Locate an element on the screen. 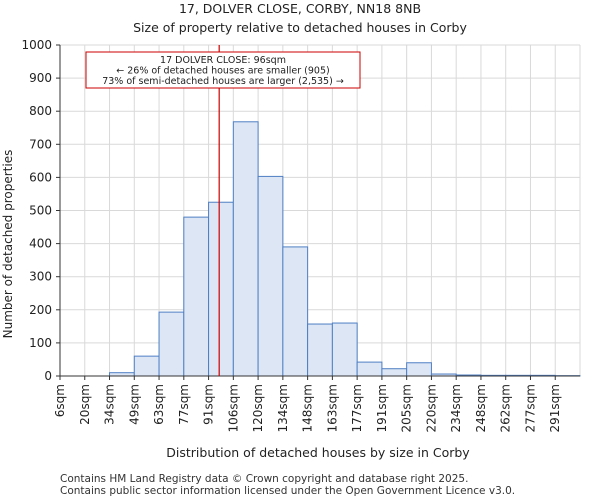 The height and width of the screenshot is (500, 600). x-tick-label: 262sqm is located at coordinates (506, 408).